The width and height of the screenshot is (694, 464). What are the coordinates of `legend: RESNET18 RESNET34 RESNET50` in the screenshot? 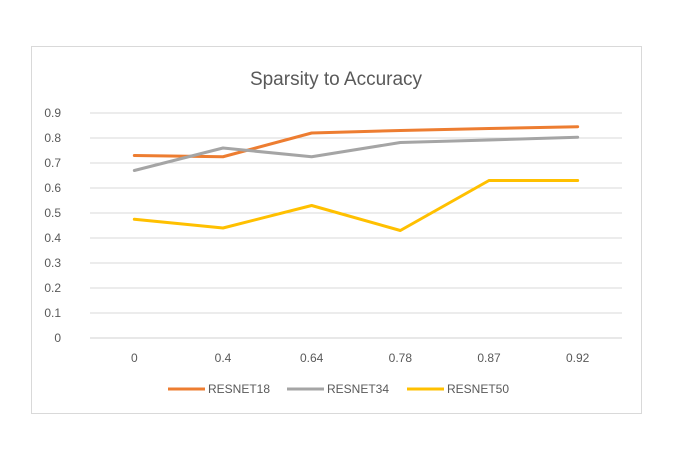 It's located at (338, 389).